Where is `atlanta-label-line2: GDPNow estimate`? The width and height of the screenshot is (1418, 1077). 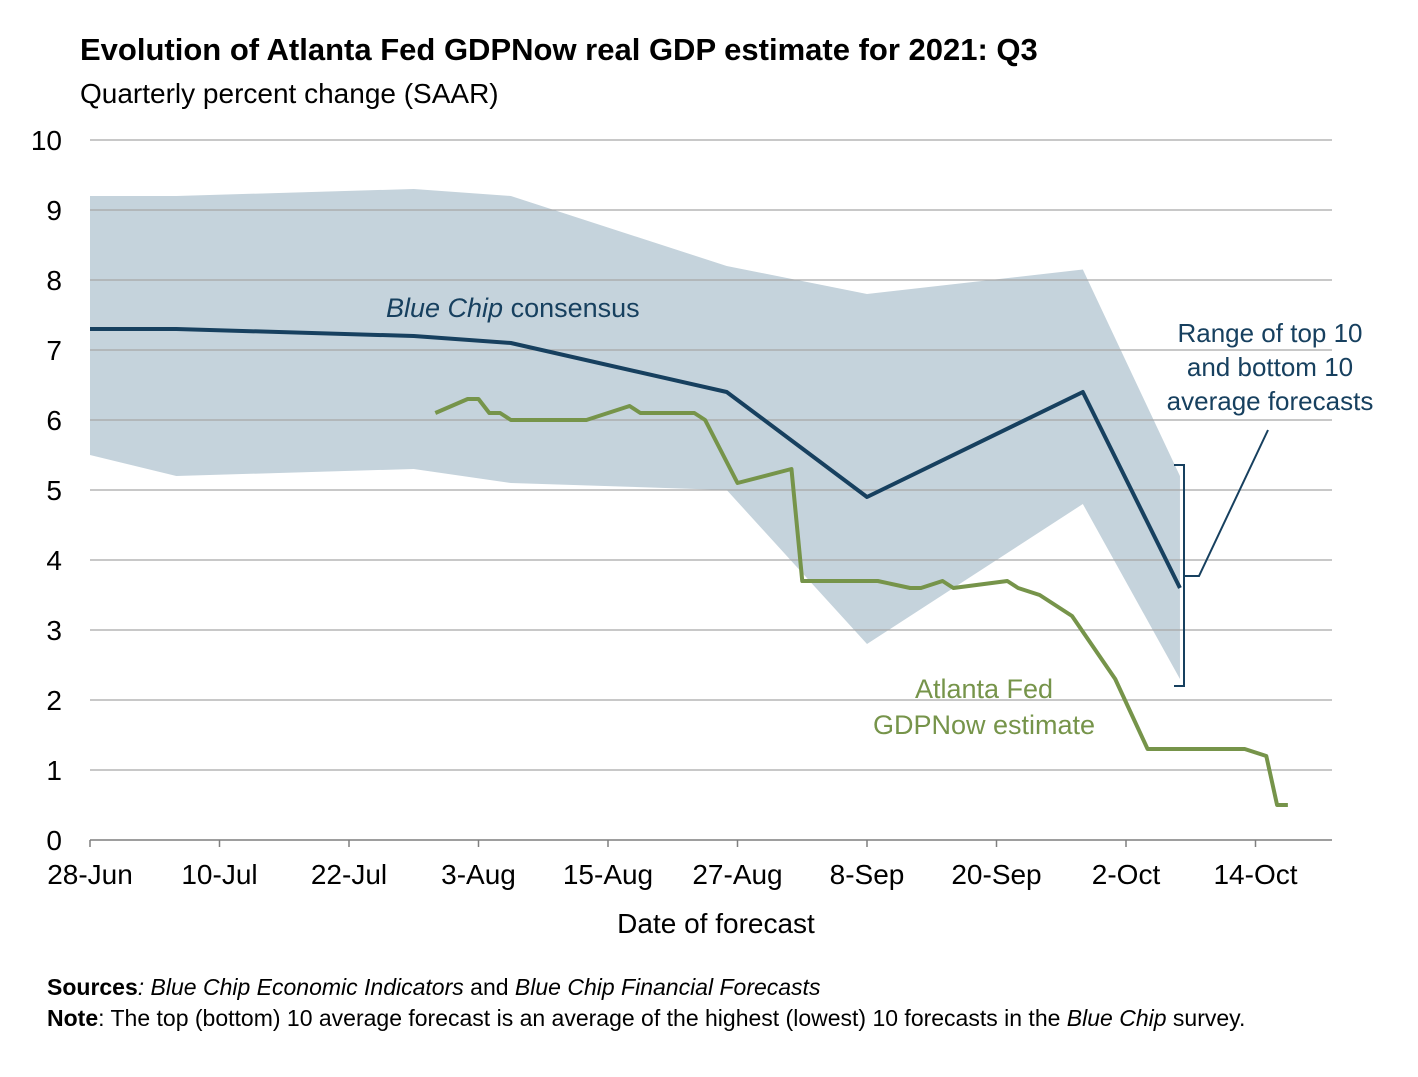
atlanta-label-line2: GDPNow estimate is located at coordinates (984, 725).